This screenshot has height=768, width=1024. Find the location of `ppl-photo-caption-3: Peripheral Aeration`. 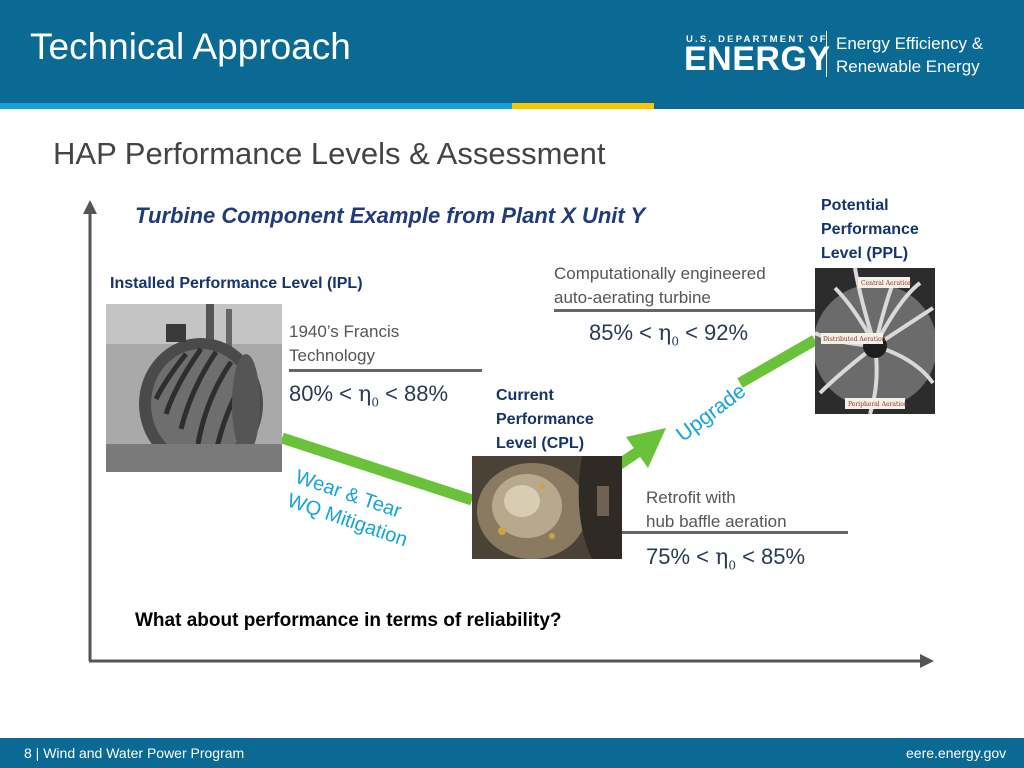

ppl-photo-caption-3: Peripheral Aeration is located at coordinates (878, 404).